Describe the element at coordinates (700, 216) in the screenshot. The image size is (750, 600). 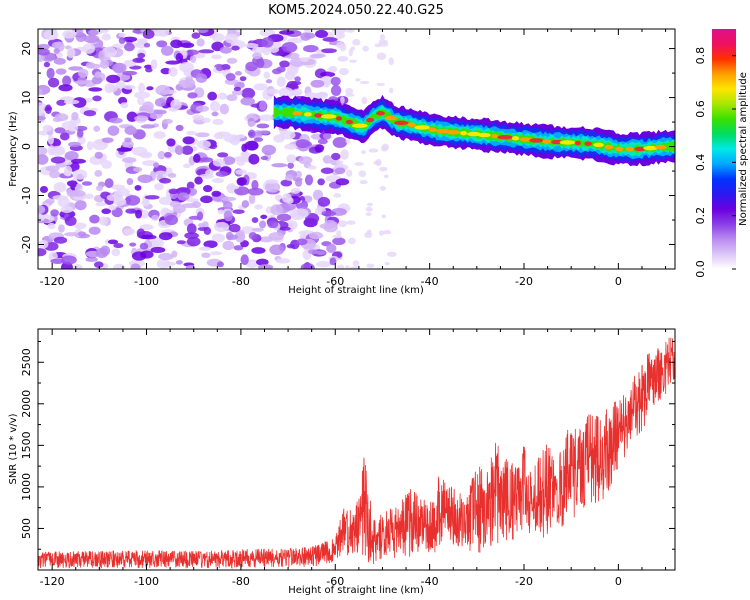
I see `colorbar-tick-label: 0.2` at that location.